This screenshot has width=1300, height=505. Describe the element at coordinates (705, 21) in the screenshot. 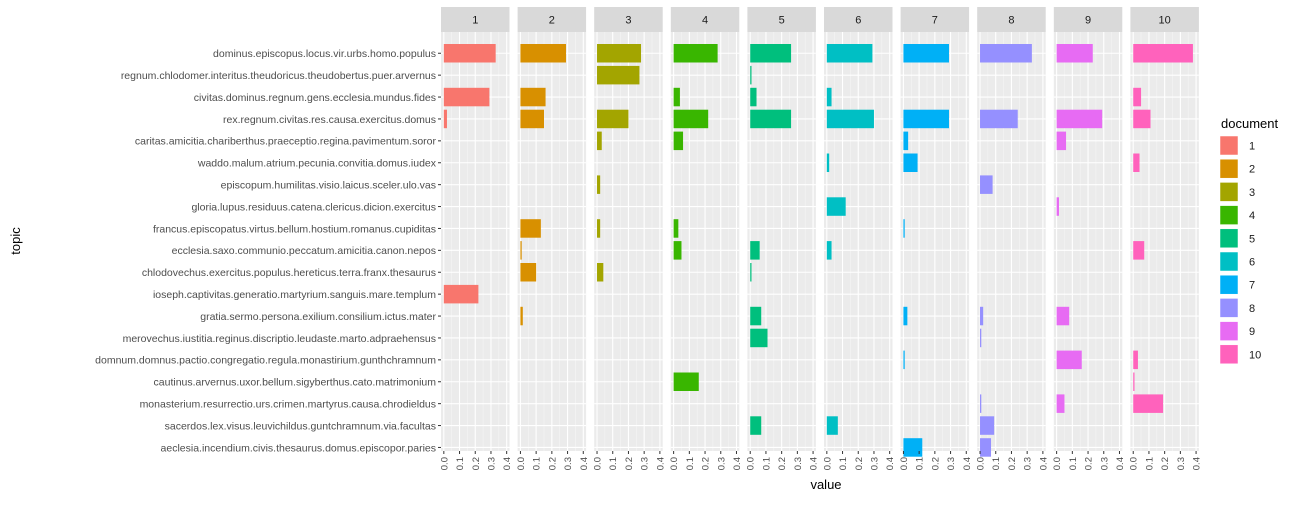

I see `facet-strip-label: 4` at that location.